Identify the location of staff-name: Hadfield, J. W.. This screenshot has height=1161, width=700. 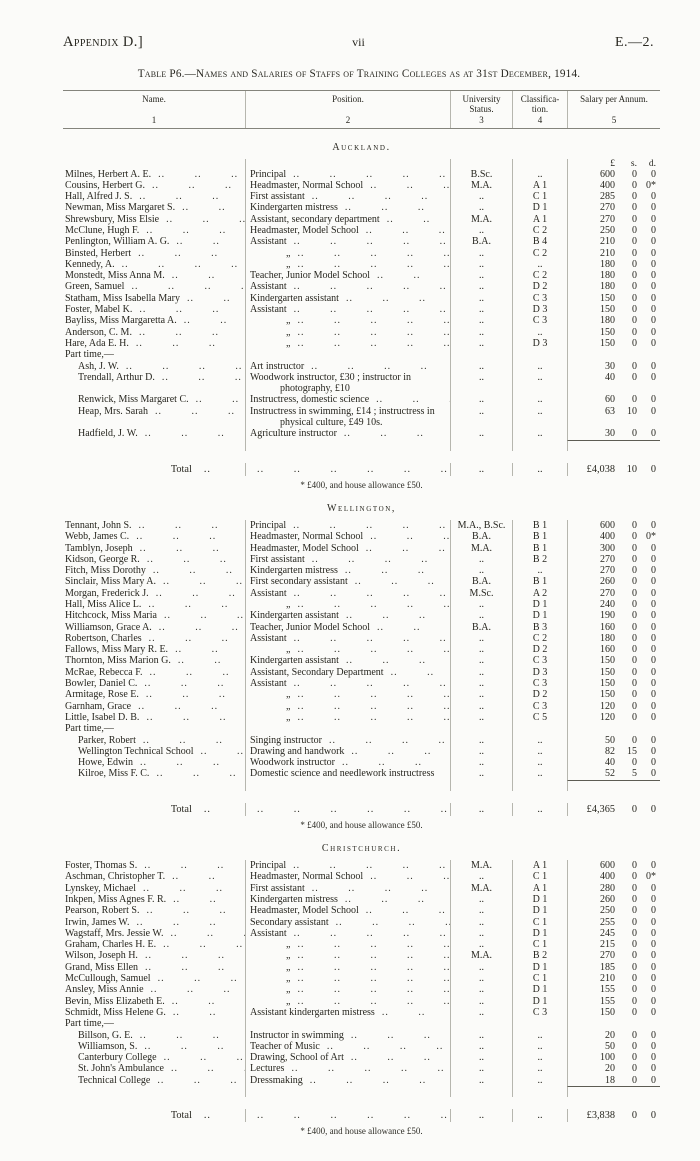
(108, 434).